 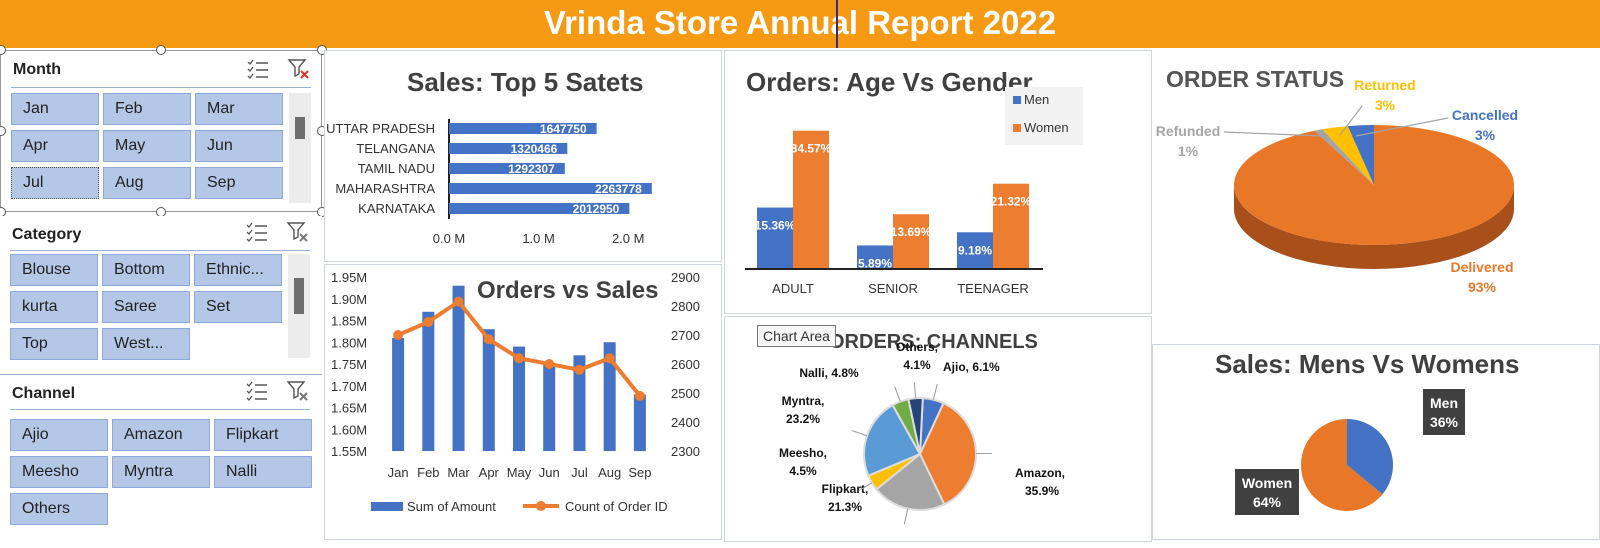 What do you see at coordinates (300, 148) in the screenshot?
I see `month-scrollbar` at bounding box center [300, 148].